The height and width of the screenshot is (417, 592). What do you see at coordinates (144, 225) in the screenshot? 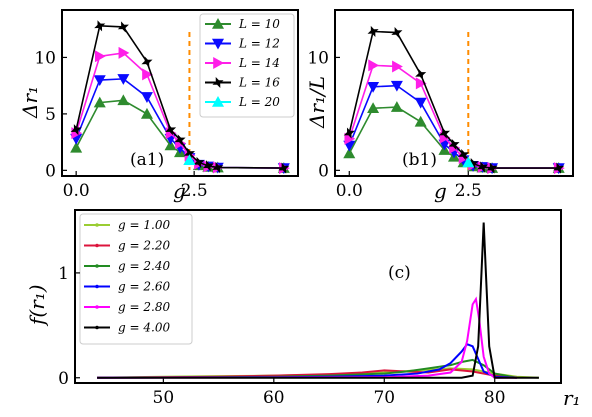
I see `legend-label: g = 1.00` at bounding box center [144, 225].